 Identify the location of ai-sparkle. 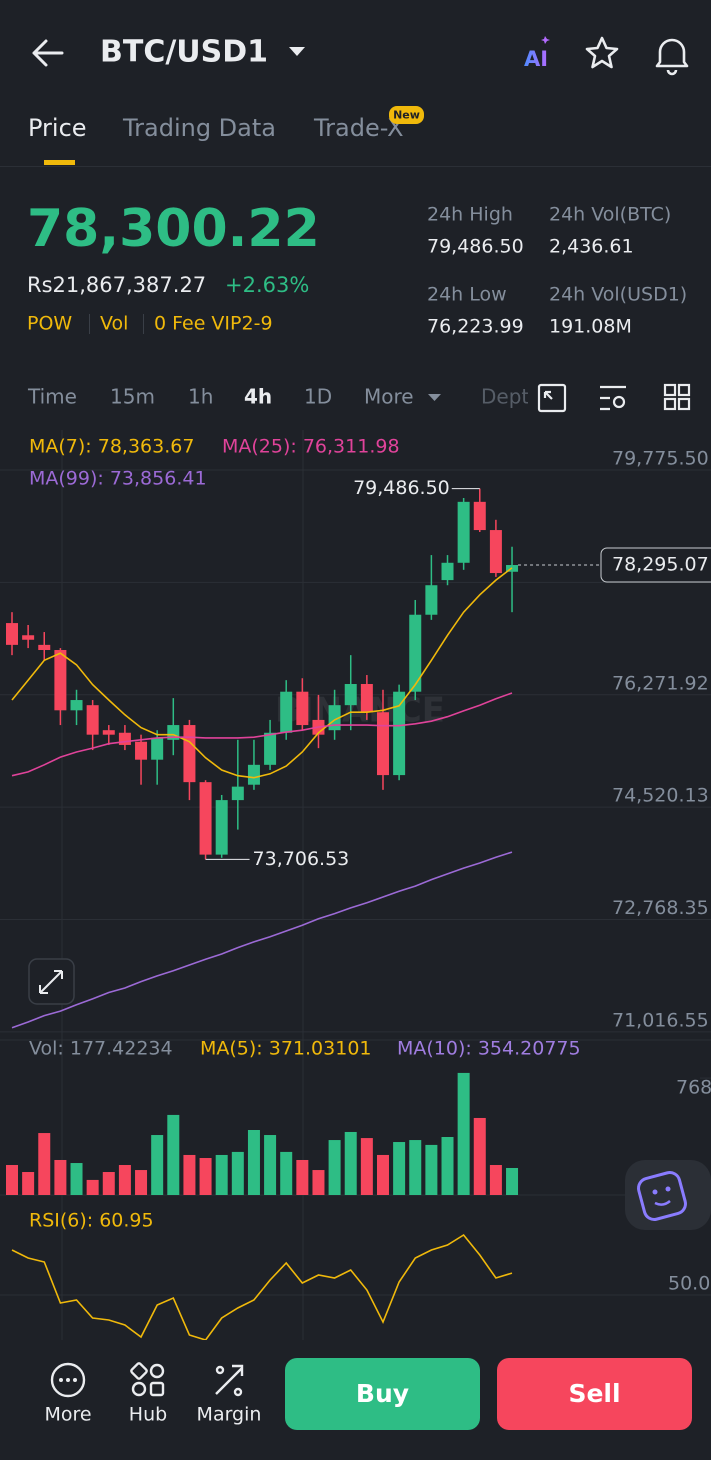
(545, 40).